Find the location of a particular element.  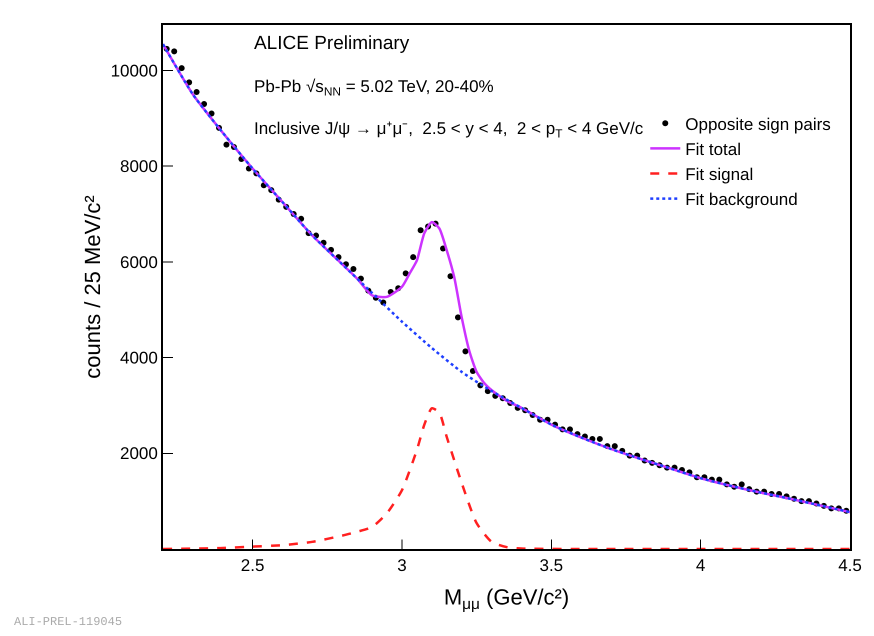

annotation: Pb-Pb √s$_{NN}$ = 5.02 TeV, 20-40% is located at coordinates (374, 88).